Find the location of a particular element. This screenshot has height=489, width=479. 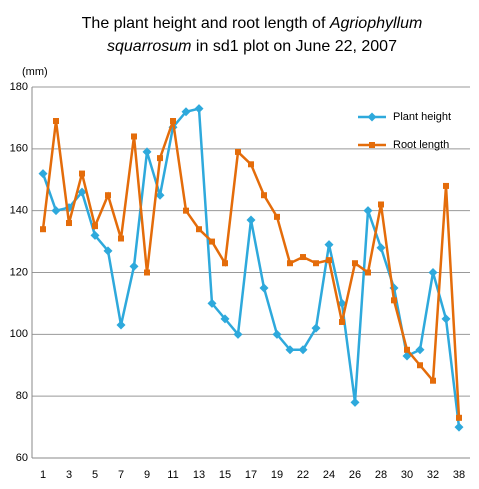

y-tick-label: 80 is located at coordinates (22, 396).